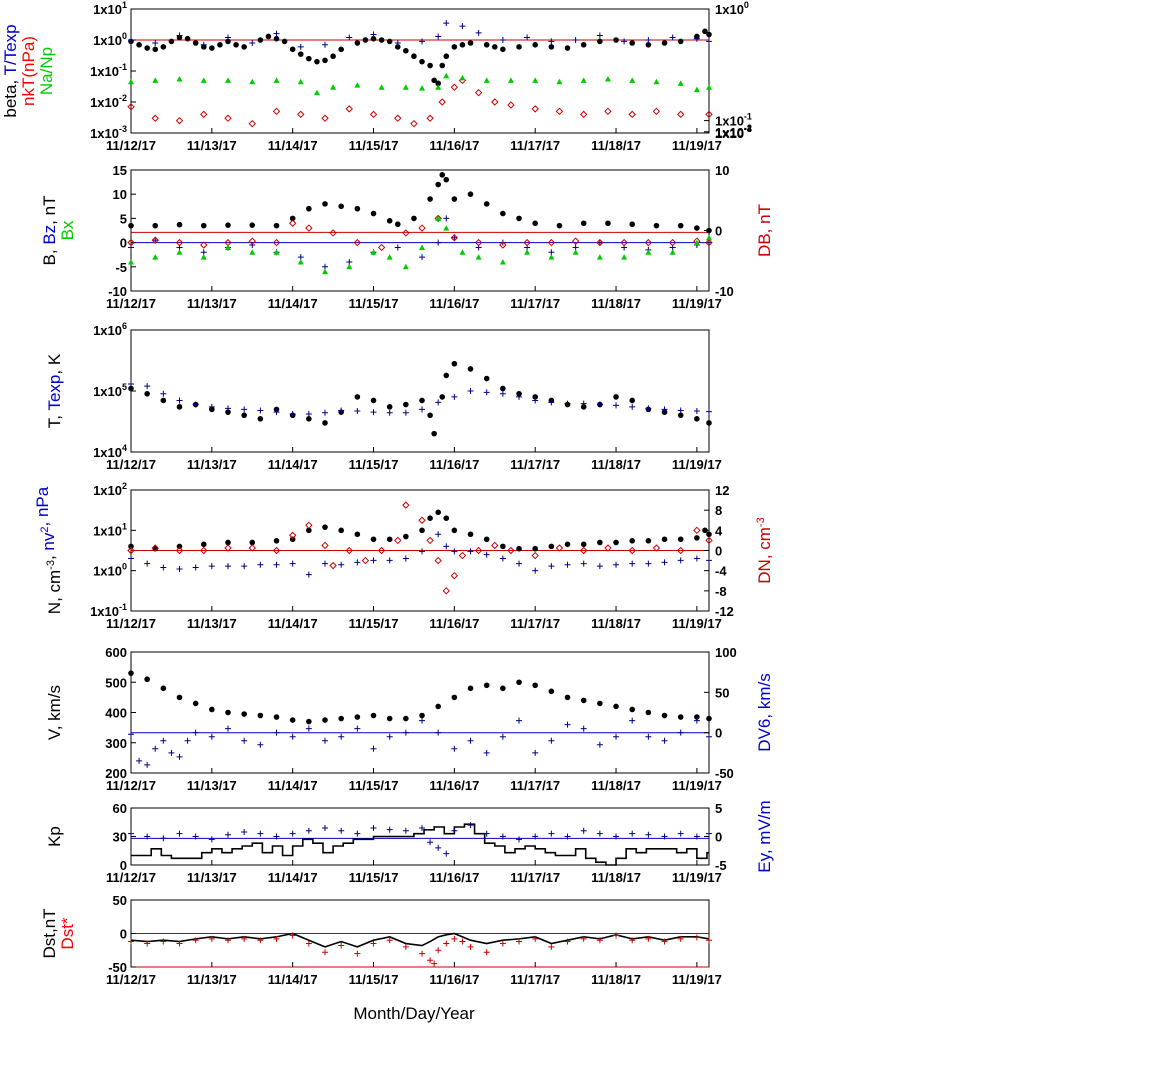 This screenshot has height=1092, width=1152. What do you see at coordinates (49, 231) in the screenshot?
I see `y-axis-label: B, Bz, nT` at bounding box center [49, 231].